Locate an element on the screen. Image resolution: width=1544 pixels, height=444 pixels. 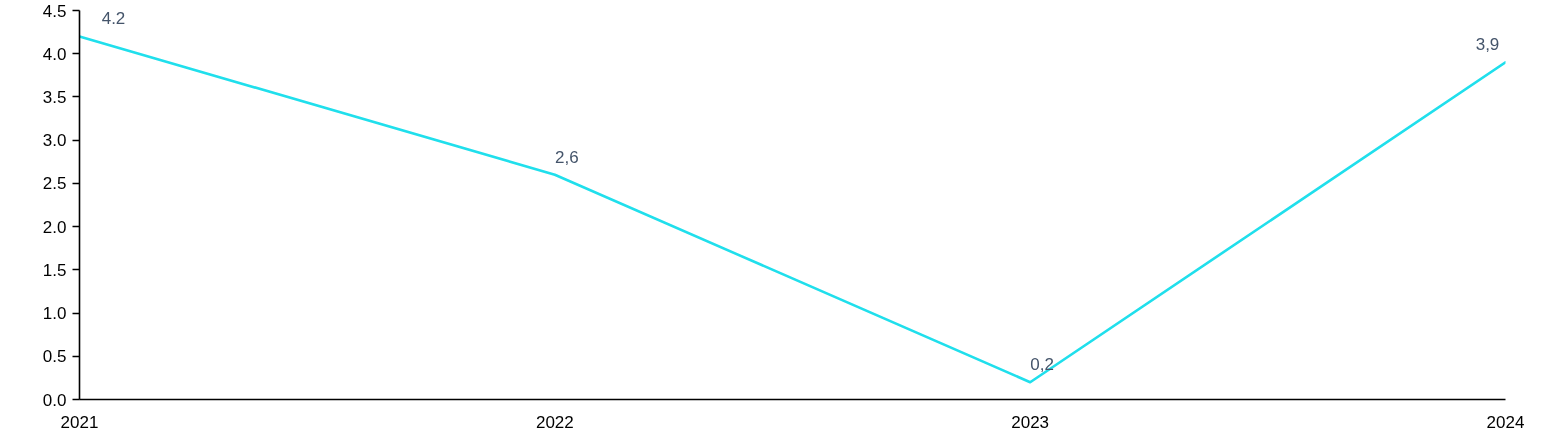
data-label: 4.2 is located at coordinates (113, 19).